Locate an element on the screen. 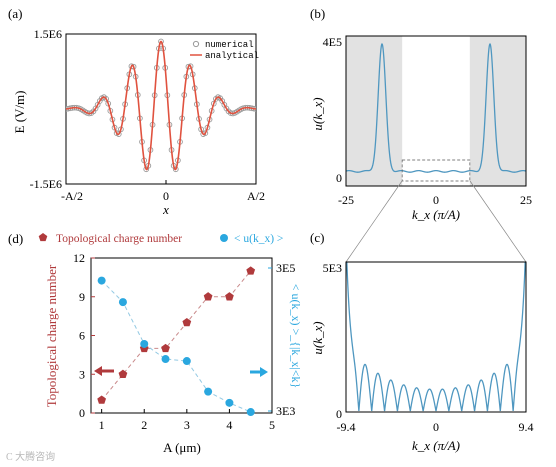 This screenshot has width=556, height=467. panel-a-ylabel: E (V/m) is located at coordinates (19, 112).